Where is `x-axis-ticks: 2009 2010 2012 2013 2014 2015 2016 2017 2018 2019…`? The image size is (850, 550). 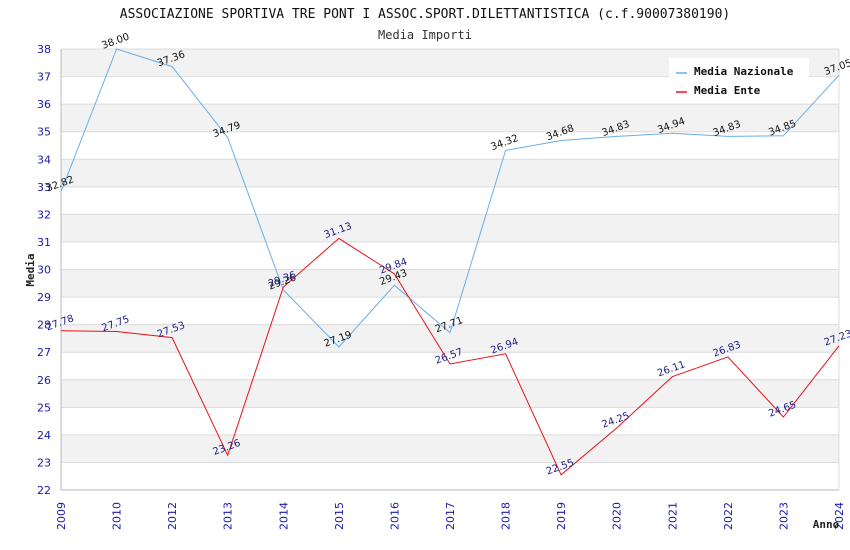
x-axis-ticks: 2009 2010 2012 2013 2014 2015 2016 2017 2018 2019… is located at coordinates (450, 516).